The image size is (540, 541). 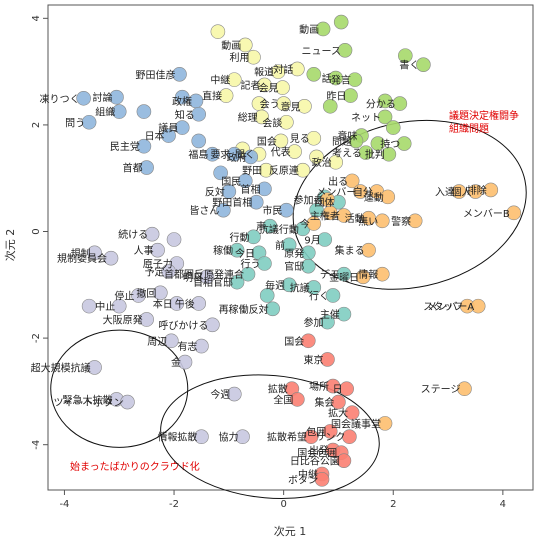 I want to click on x-tick-label: -2, so click(x=174, y=504).